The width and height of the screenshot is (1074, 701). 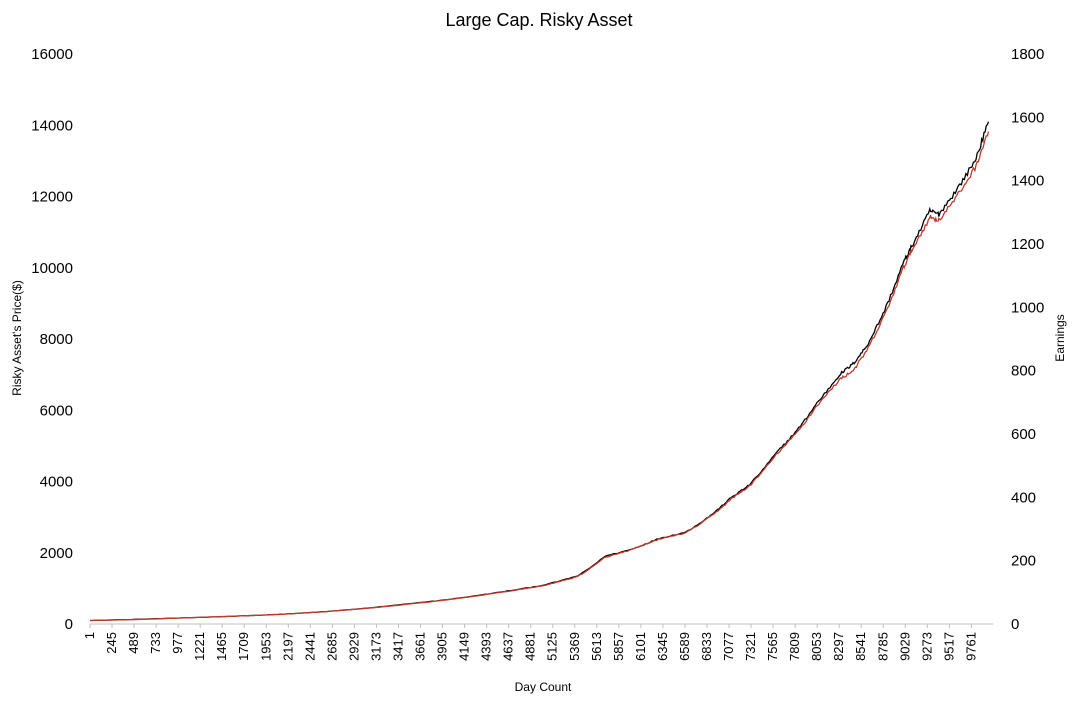 I want to click on chart-title: Large Cap. Risky Asset, so click(x=538, y=20).